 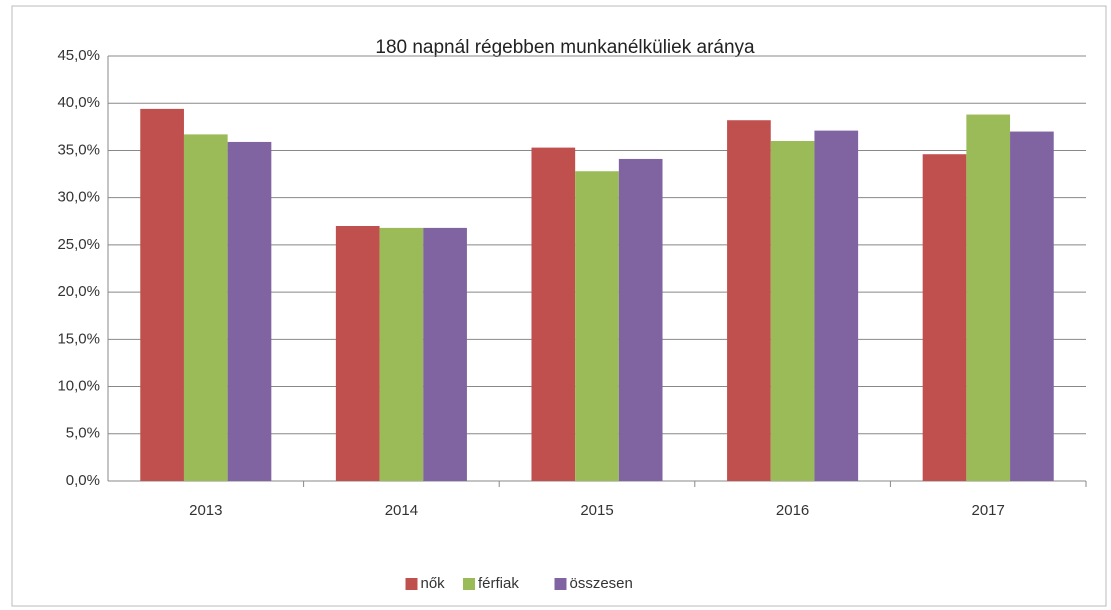 What do you see at coordinates (78, 386) in the screenshot?
I see `y-tick-label: 10,0%` at bounding box center [78, 386].